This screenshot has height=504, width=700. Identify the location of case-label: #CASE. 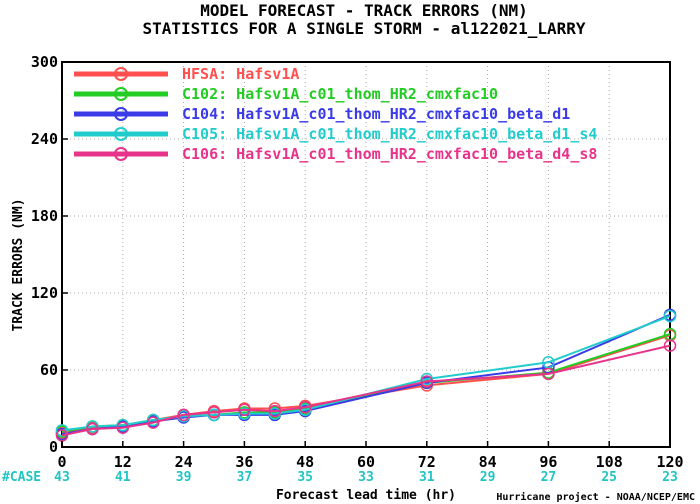
(21, 477).